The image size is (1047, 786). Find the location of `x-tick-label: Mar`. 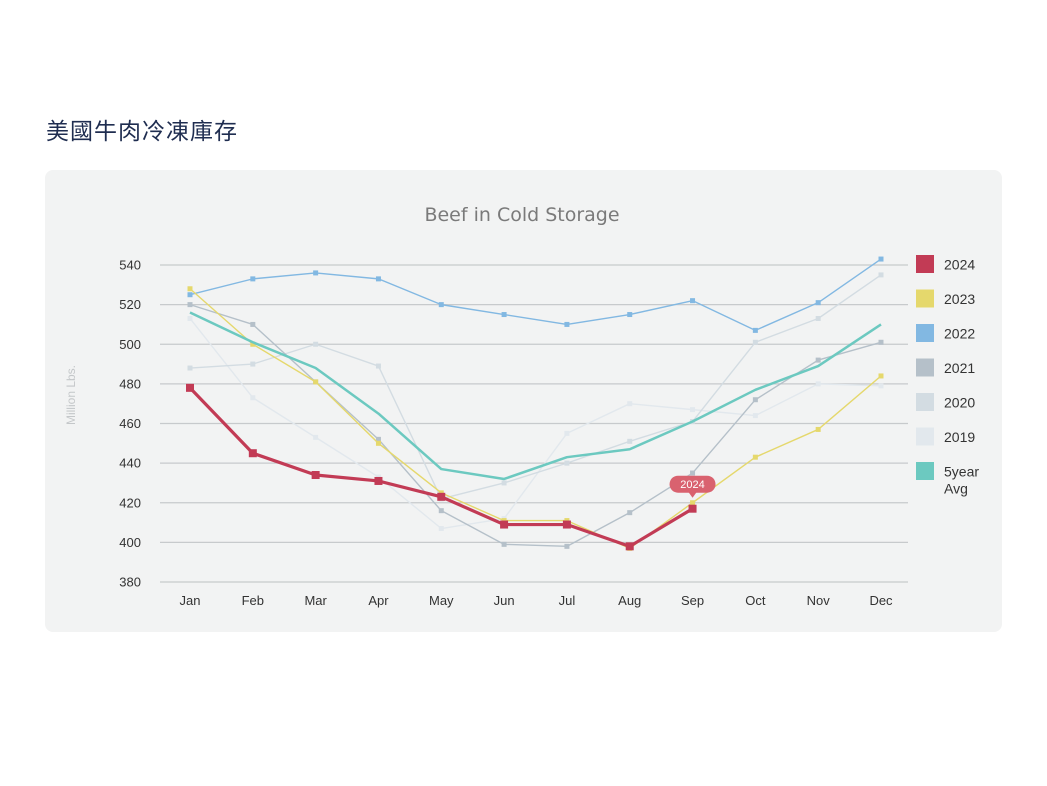

x-tick-label: Mar is located at coordinates (315, 600).